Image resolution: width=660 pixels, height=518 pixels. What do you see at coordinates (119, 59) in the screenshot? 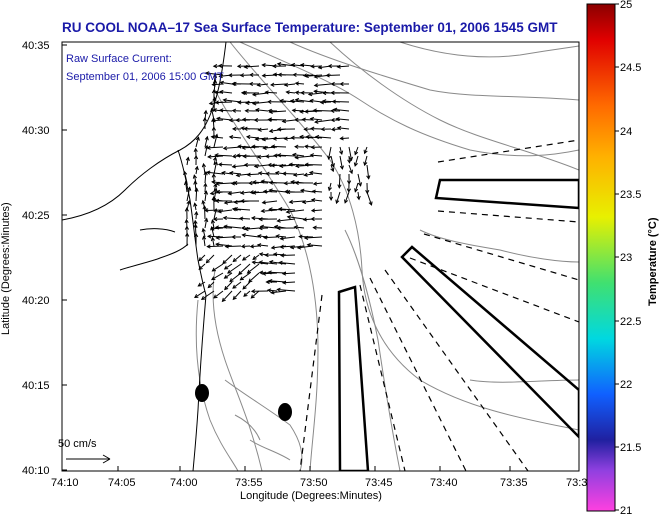
I see `overlay-line-1: Raw Surface Current:` at bounding box center [119, 59].